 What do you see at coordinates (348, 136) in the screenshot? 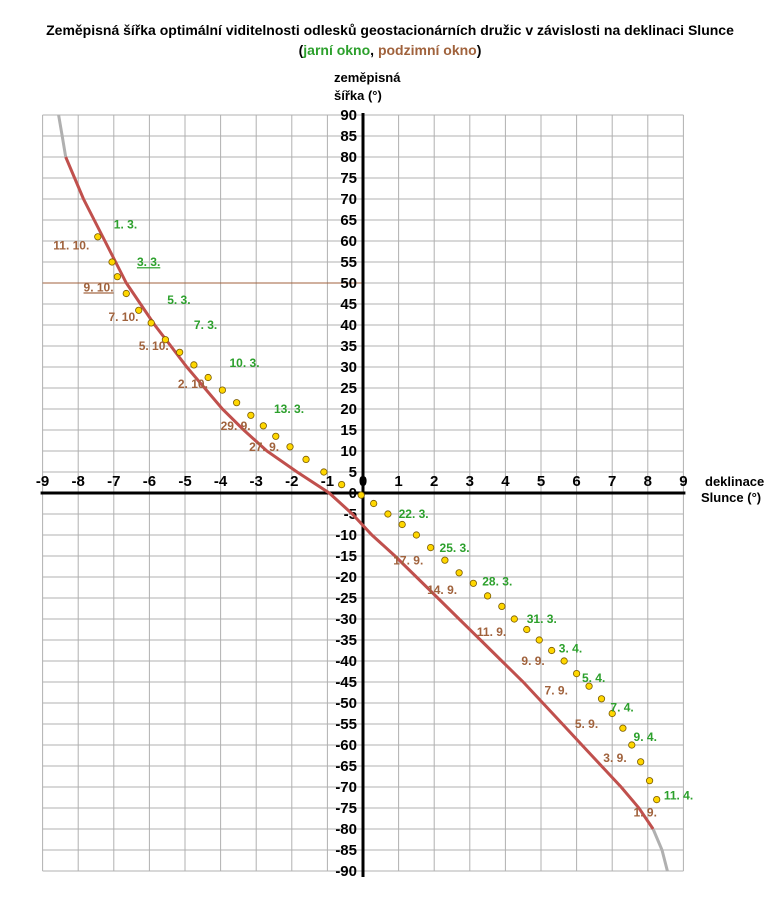
I see `y-tick-label: 85` at bounding box center [348, 136].